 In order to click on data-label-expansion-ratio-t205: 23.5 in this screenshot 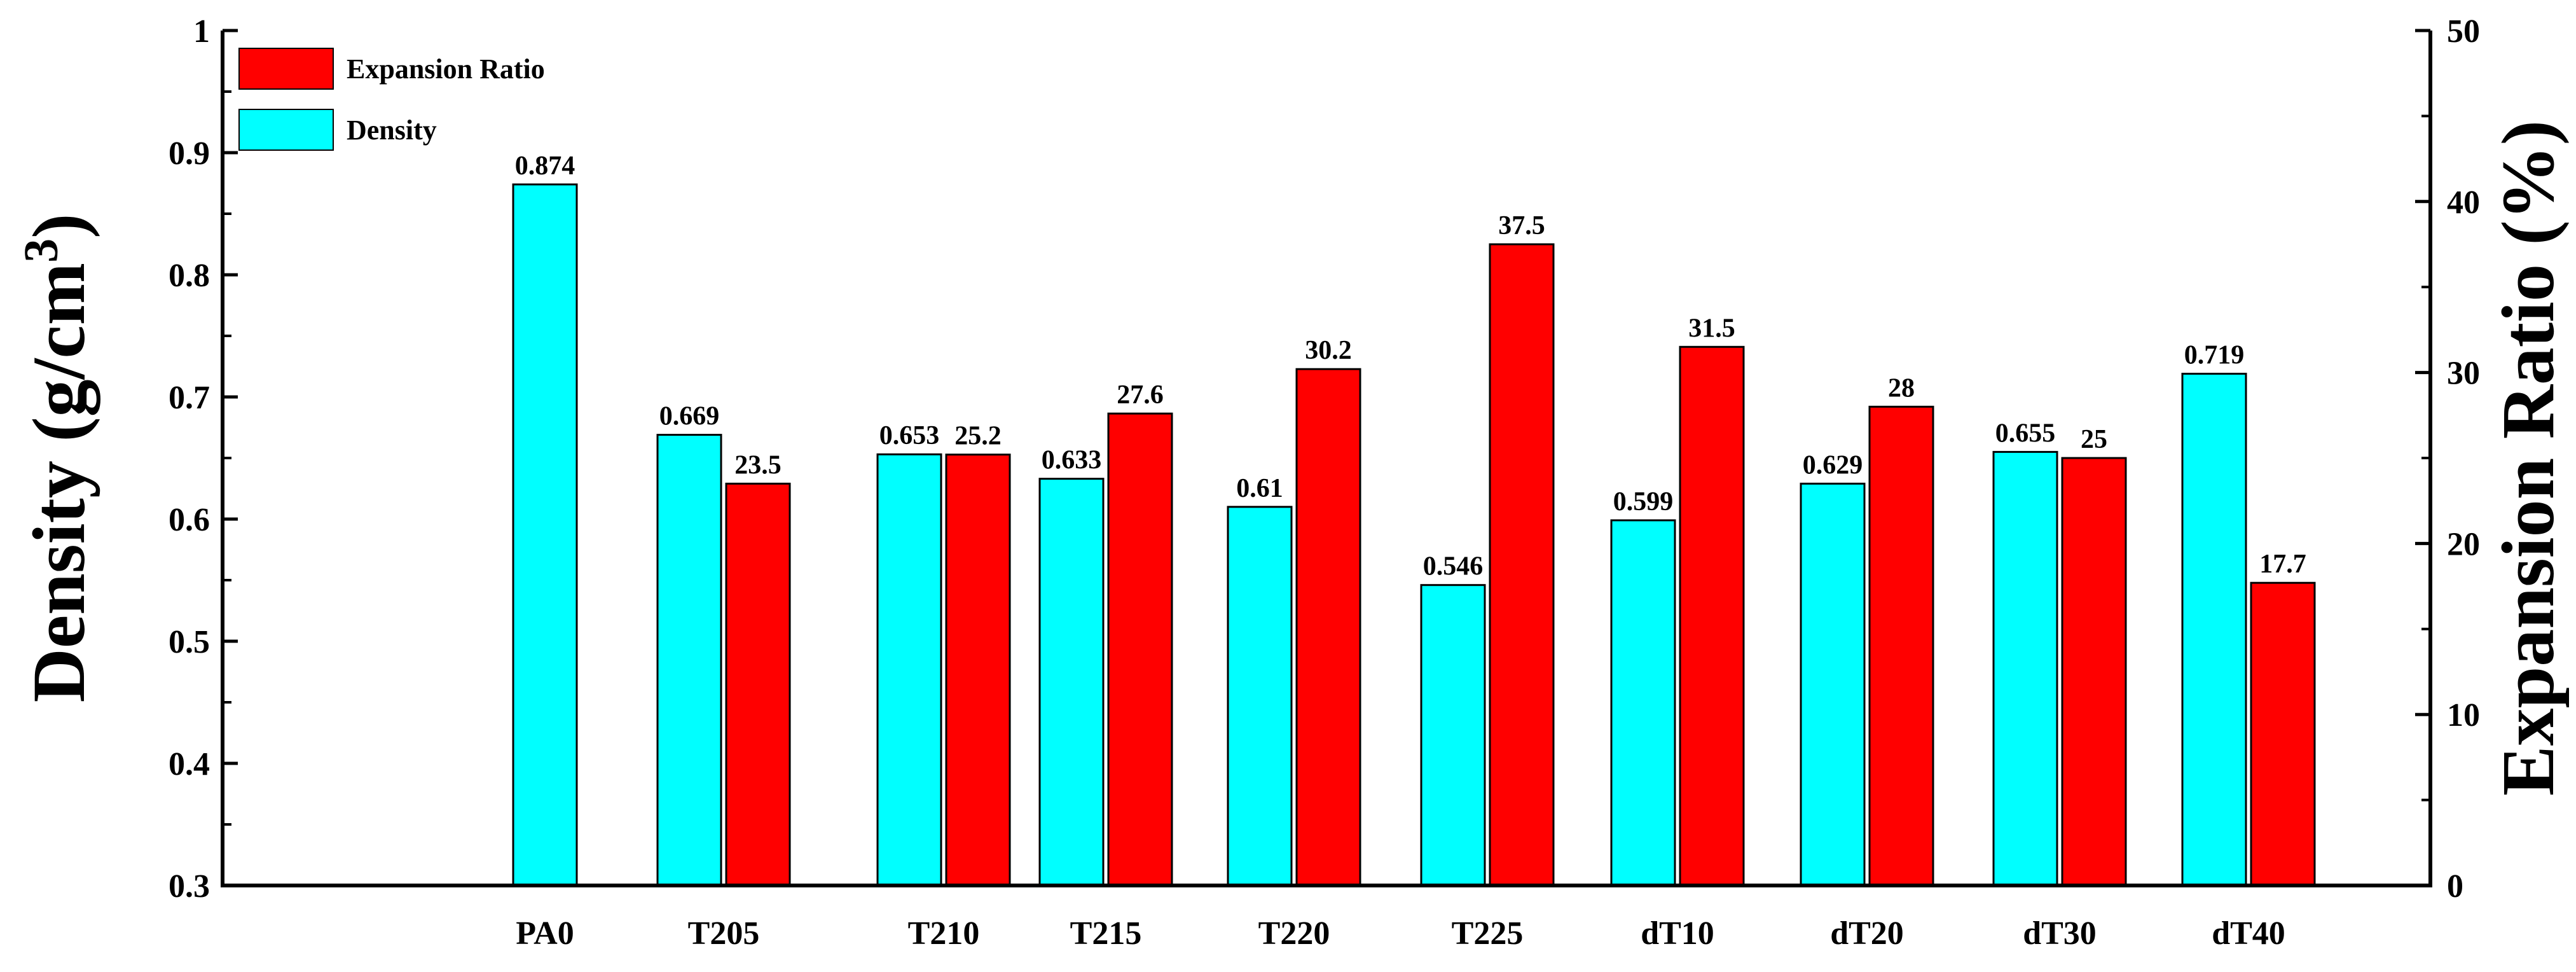, I will do `click(758, 465)`.